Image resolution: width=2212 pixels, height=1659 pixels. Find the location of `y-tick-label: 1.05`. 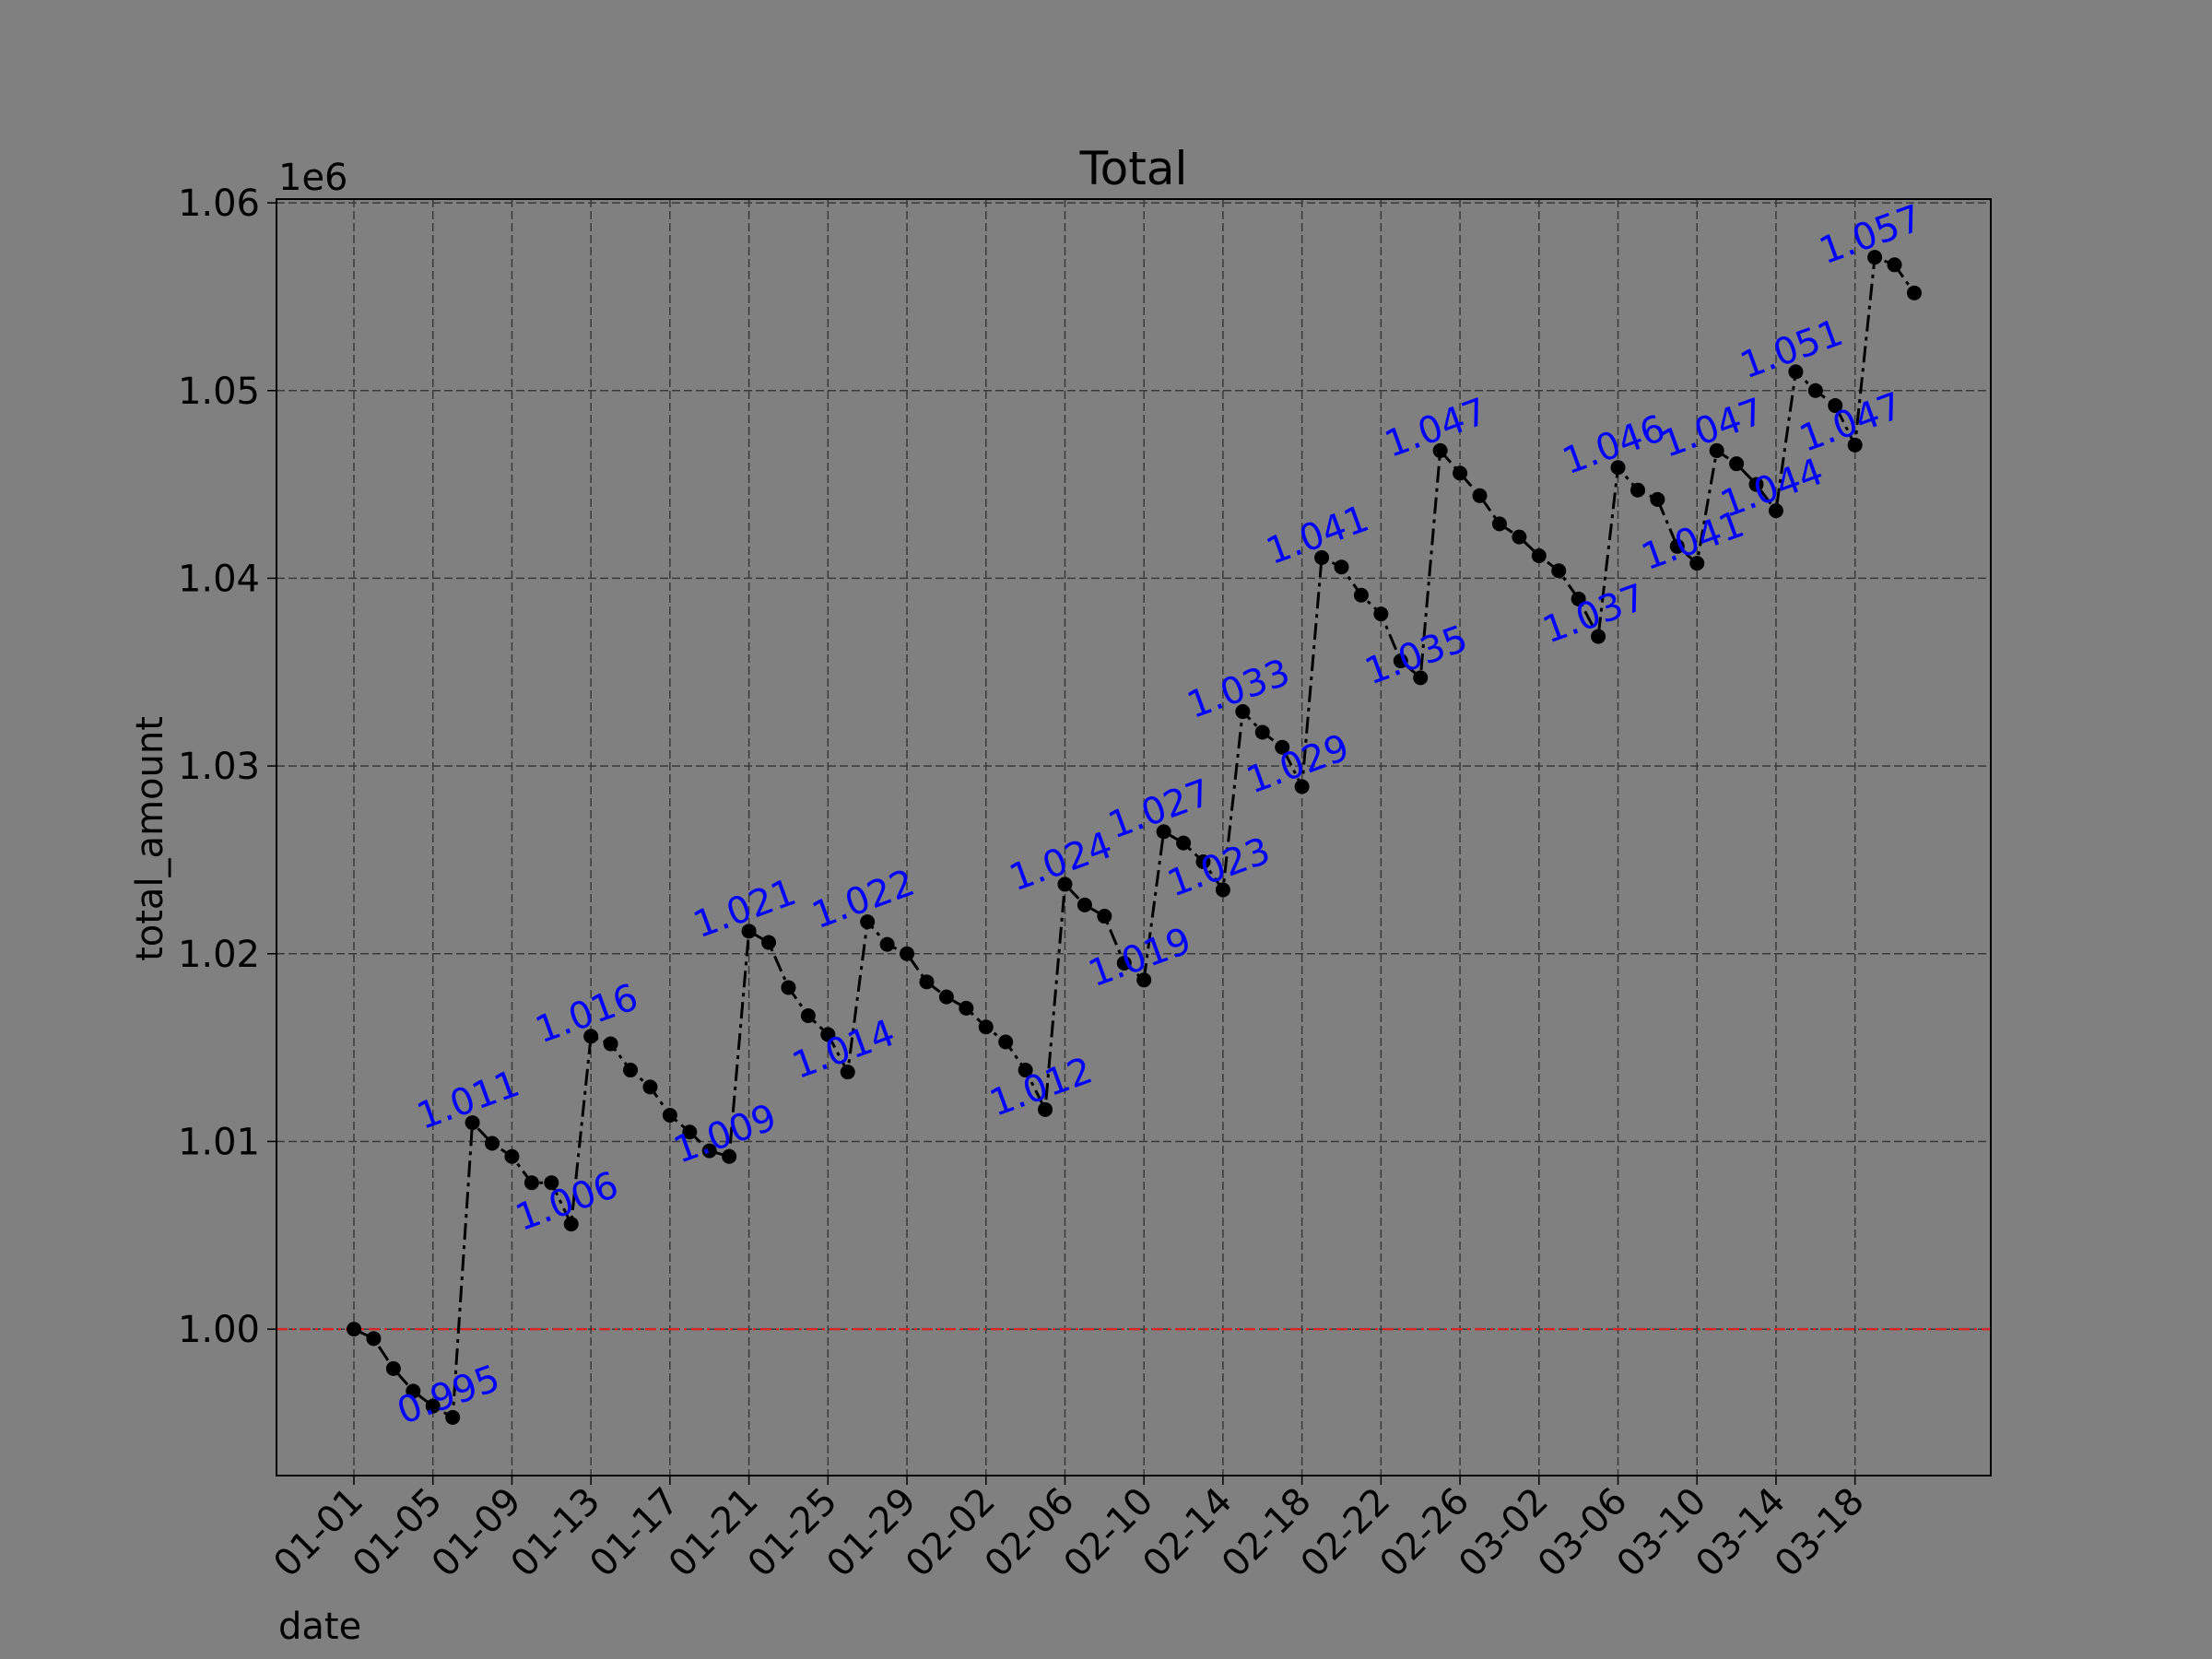

y-tick-label: 1.05 is located at coordinates (219, 392).